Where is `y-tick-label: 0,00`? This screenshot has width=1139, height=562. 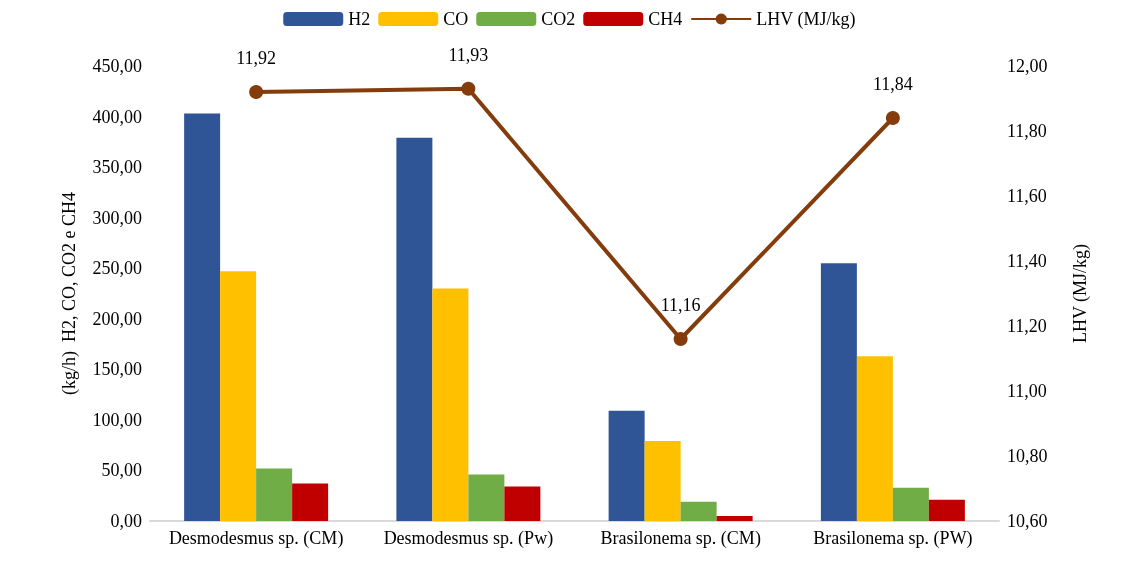
y-tick-label: 0,00 is located at coordinates (126, 521).